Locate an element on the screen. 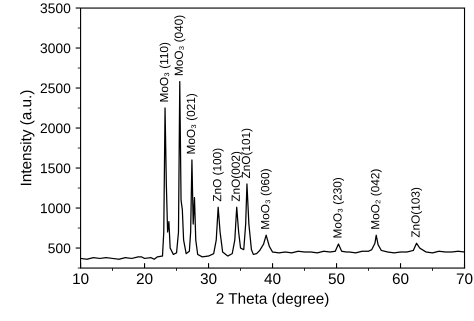  y-tick-label: 2500 is located at coordinates (55, 88).